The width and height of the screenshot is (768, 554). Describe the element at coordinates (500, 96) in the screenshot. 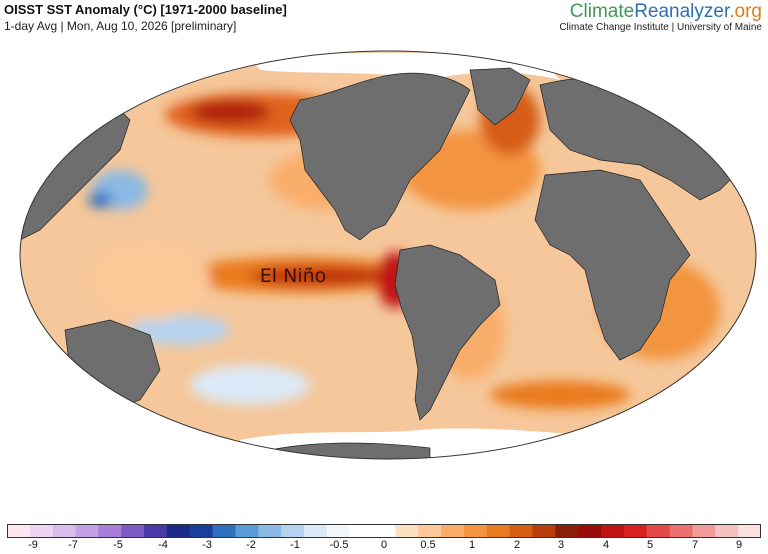

I see `greenland` at that location.